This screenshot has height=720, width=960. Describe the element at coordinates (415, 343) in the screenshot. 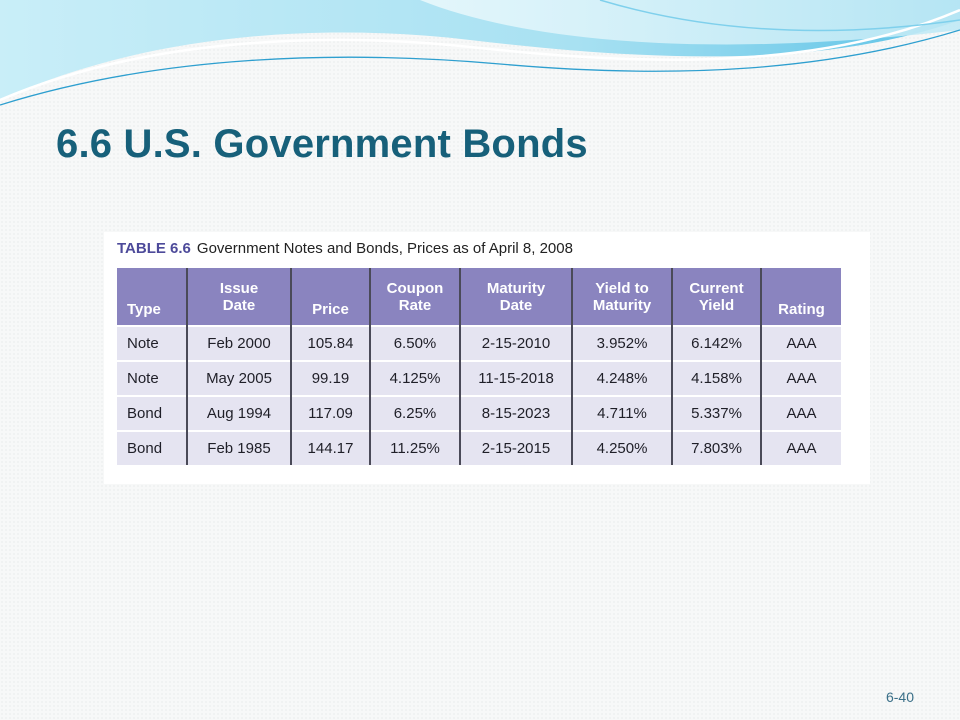

I see `cell-coupon-rate: 6.50%` at that location.